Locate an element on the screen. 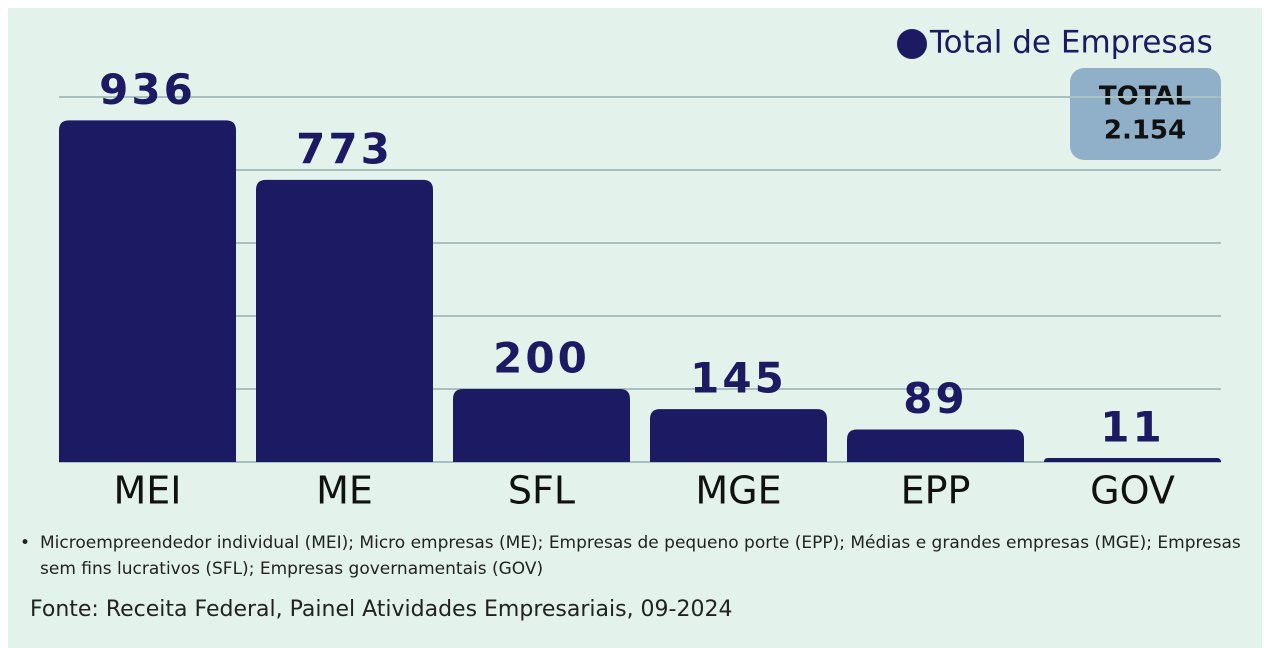 This screenshot has height=648, width=1271. value-label: 200 is located at coordinates (541, 358).